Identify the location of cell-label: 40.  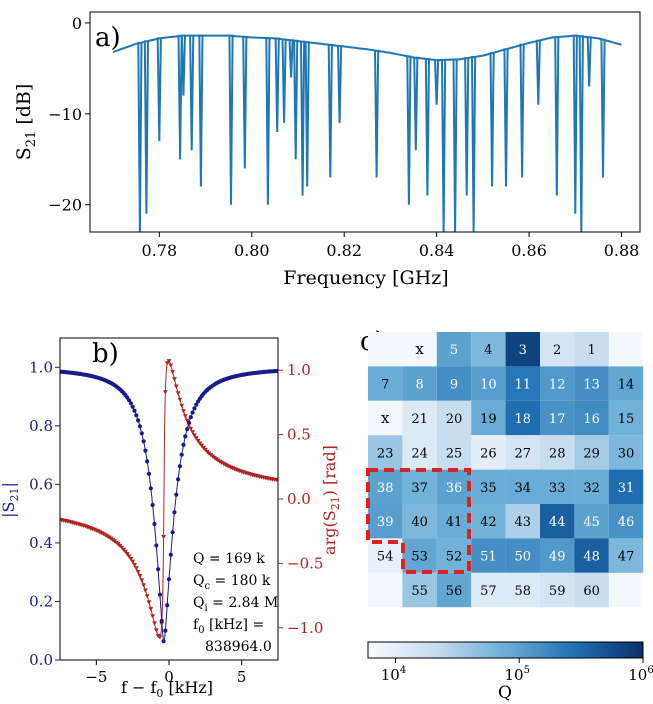
(419, 522).